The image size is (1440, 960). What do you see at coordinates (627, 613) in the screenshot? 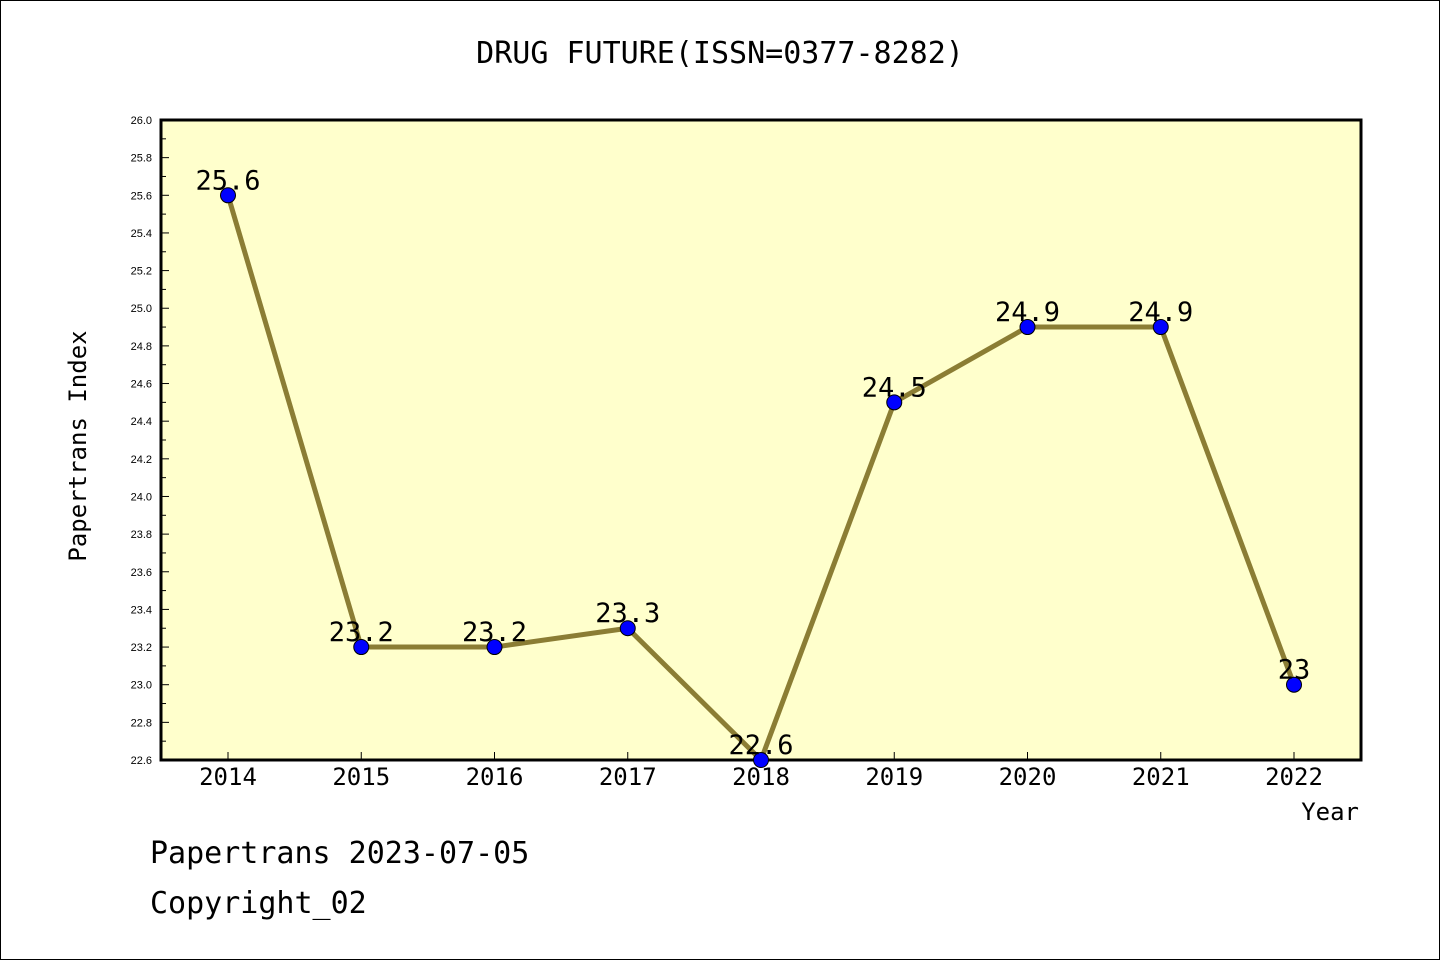
I see `data-label: 23.3` at bounding box center [627, 613].